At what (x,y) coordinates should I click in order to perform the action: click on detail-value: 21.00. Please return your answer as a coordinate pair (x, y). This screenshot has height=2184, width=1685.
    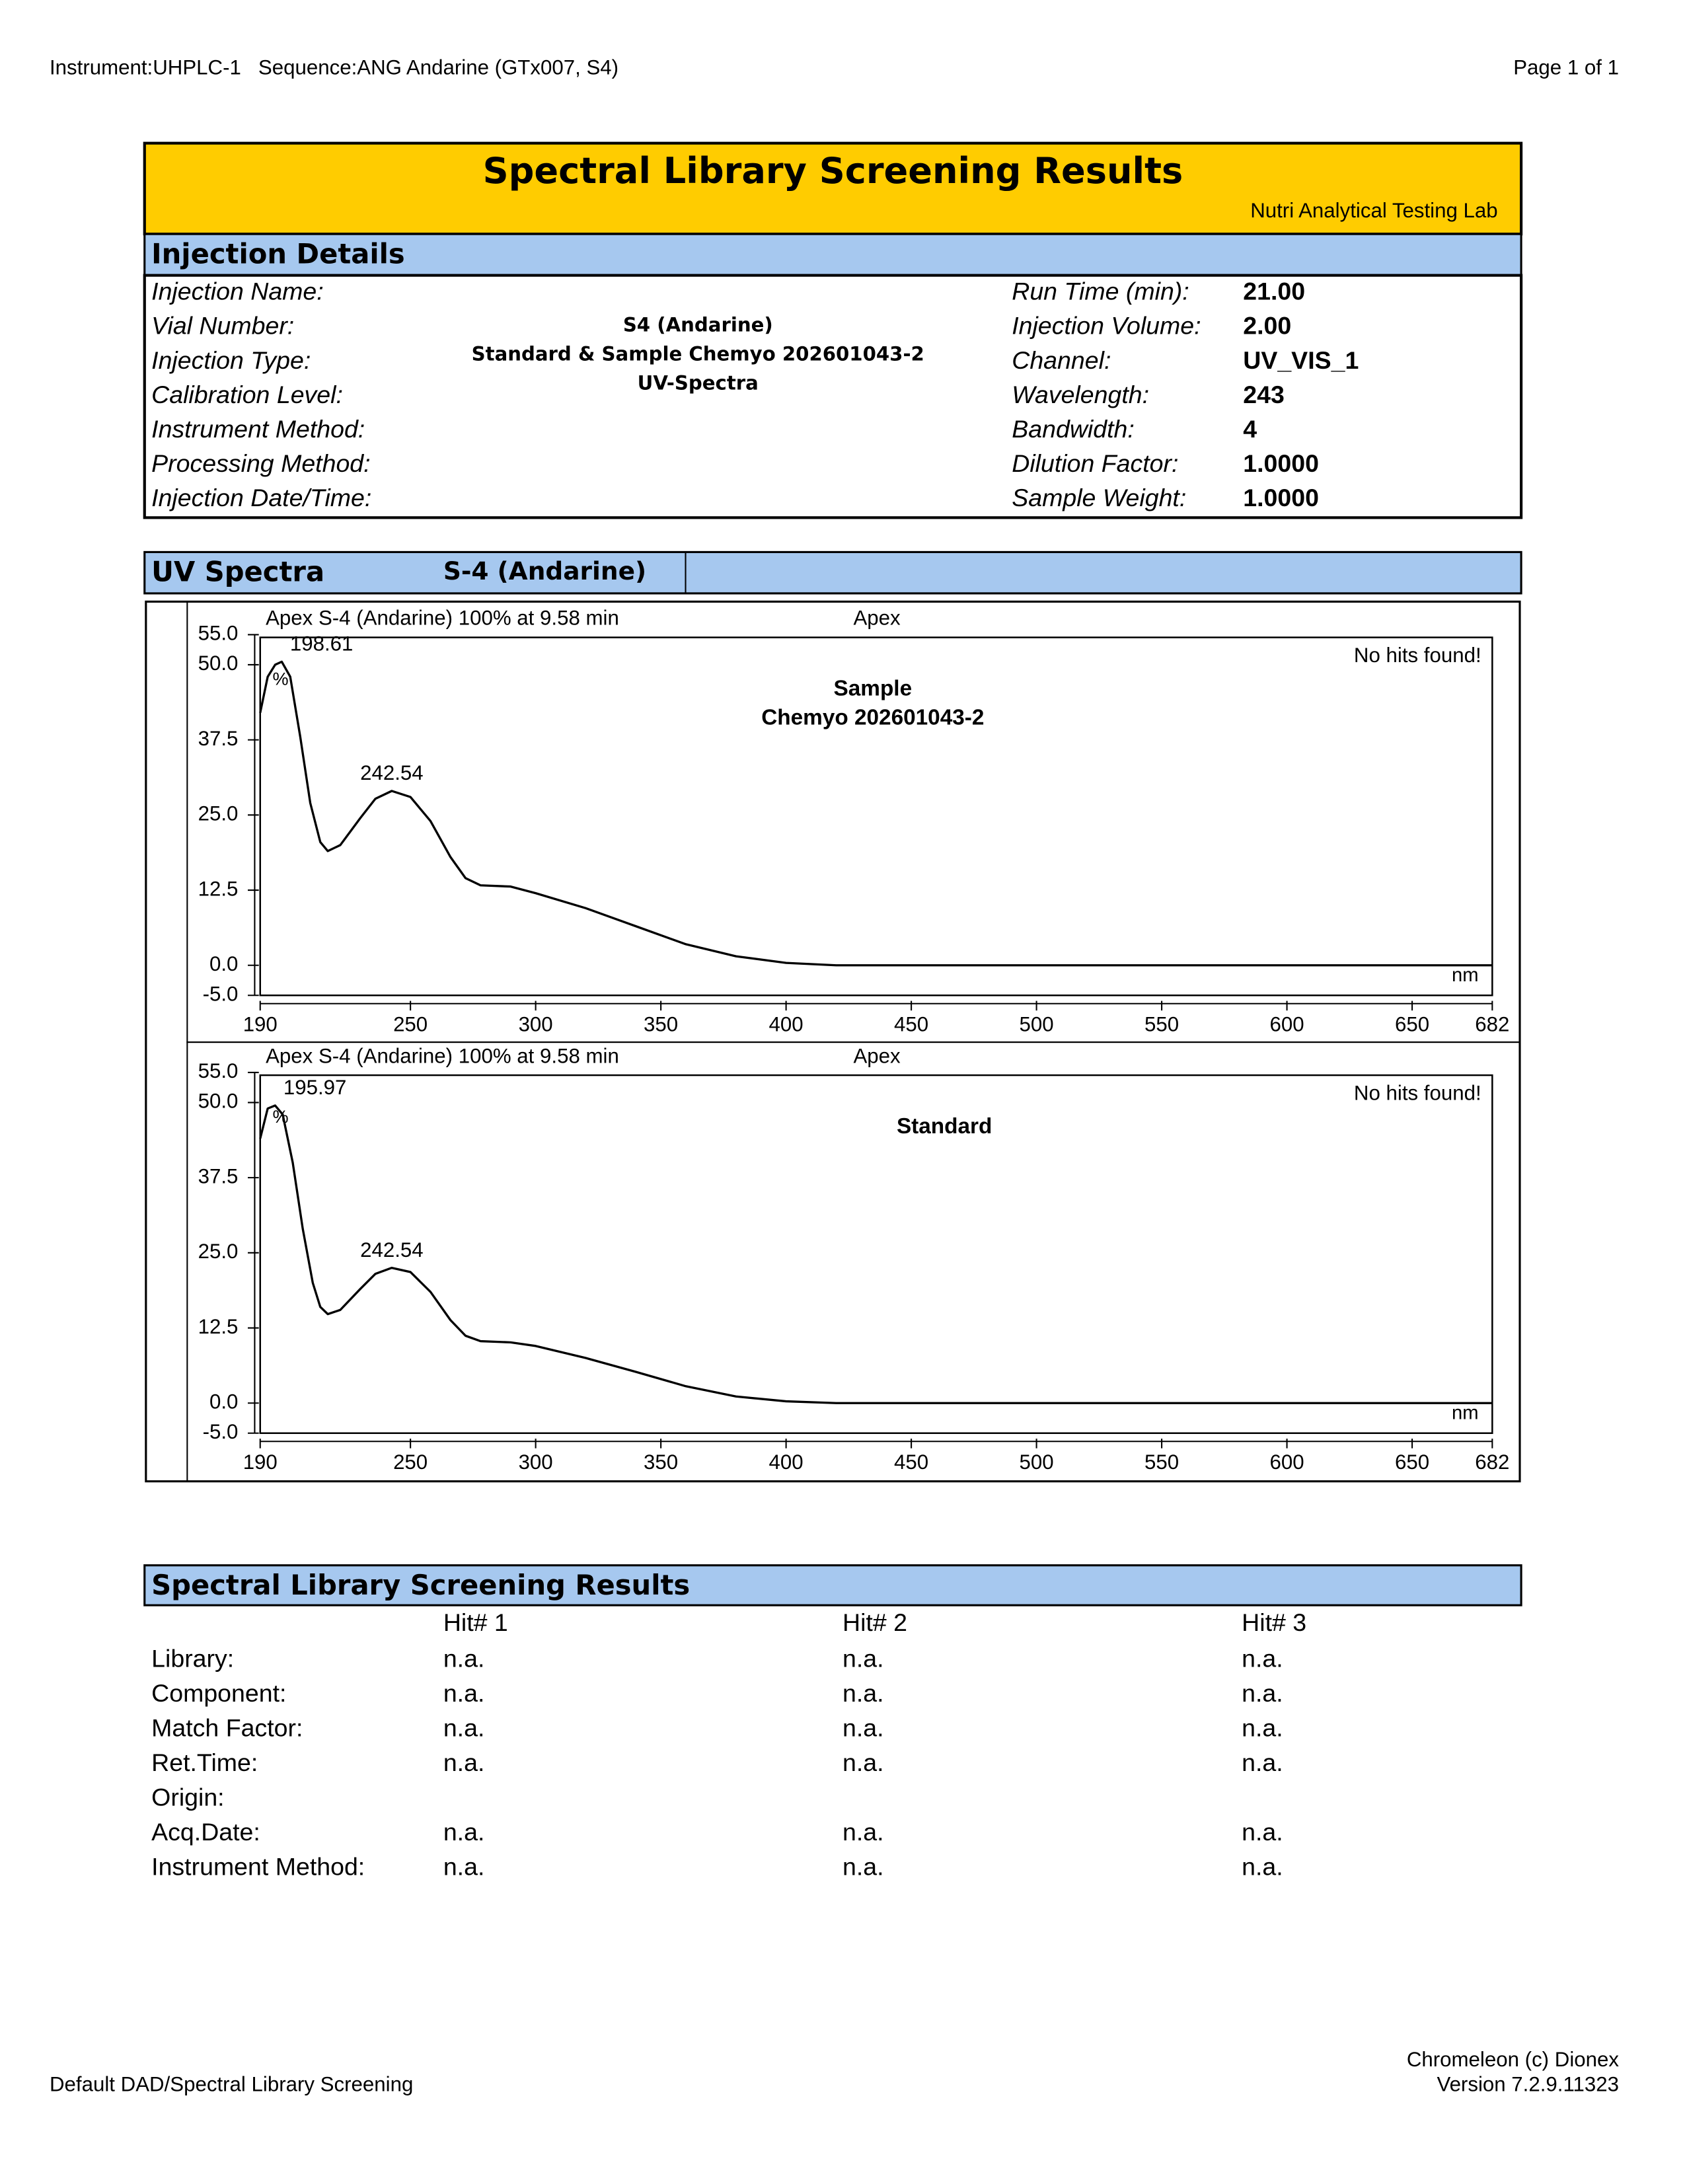
    Looking at the image, I should click on (1274, 291).